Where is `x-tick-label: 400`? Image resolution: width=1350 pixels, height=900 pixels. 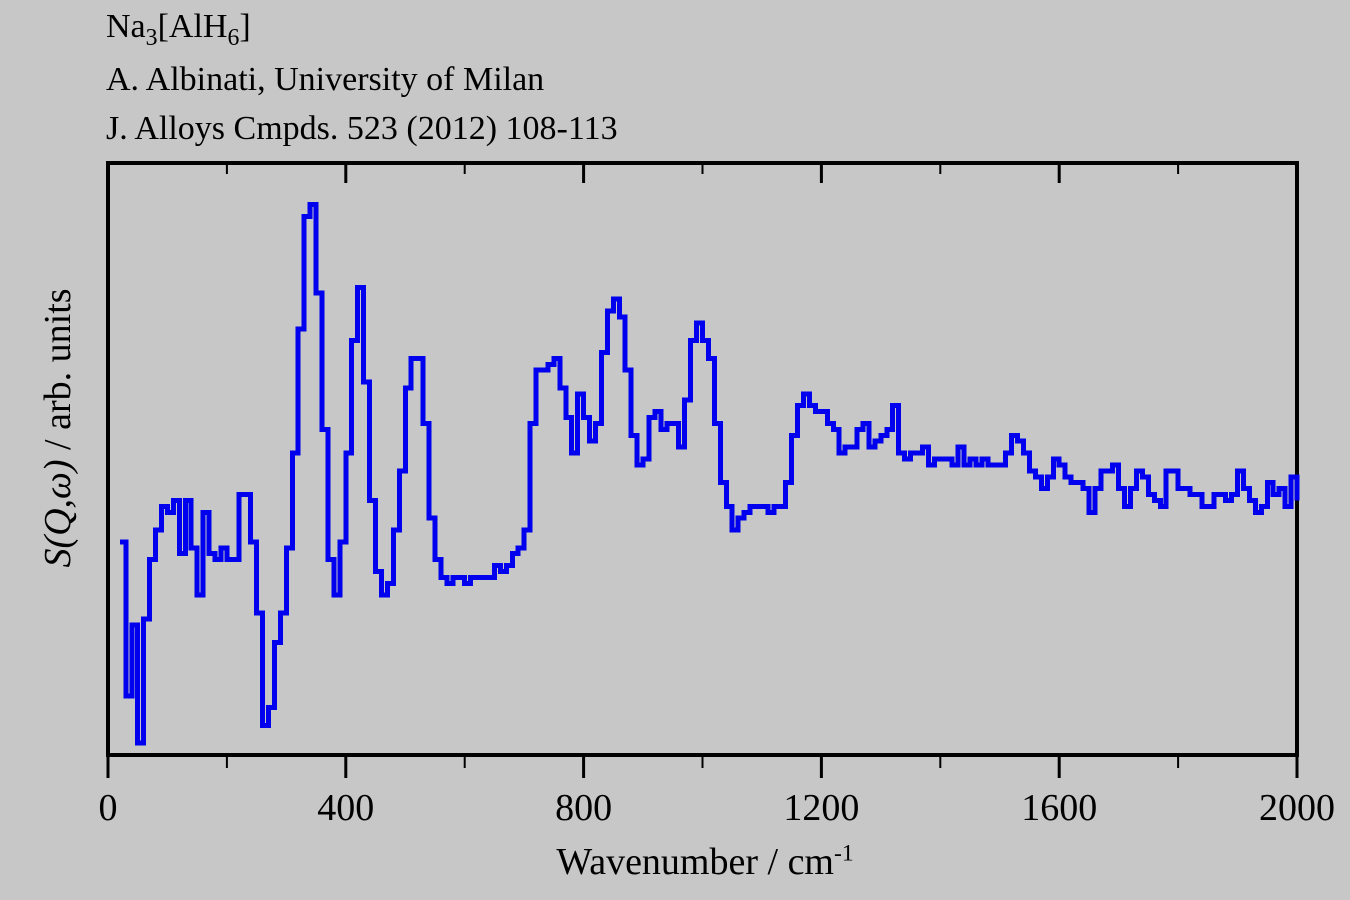
x-tick-label: 400 is located at coordinates (345, 808).